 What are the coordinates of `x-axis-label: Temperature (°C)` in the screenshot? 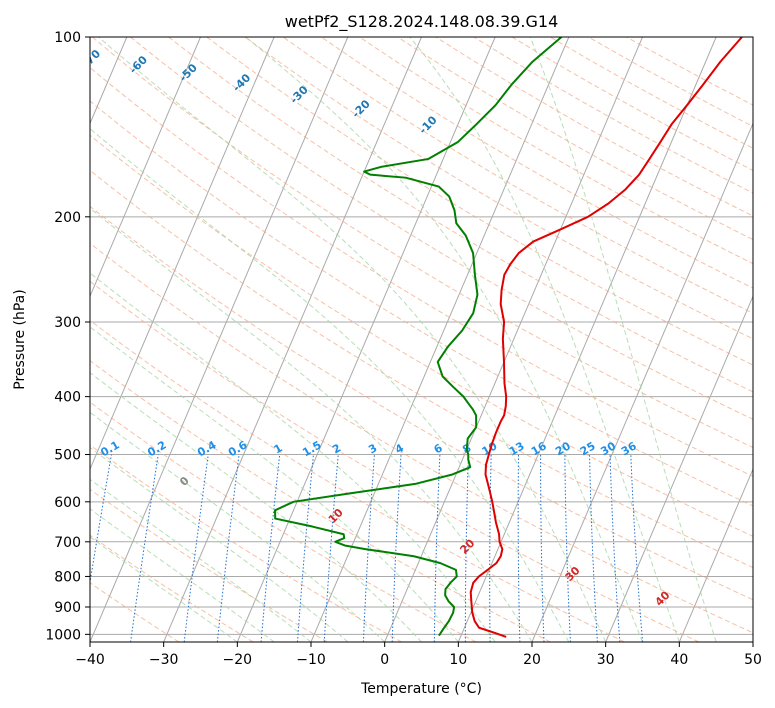 It's located at (421, 689).